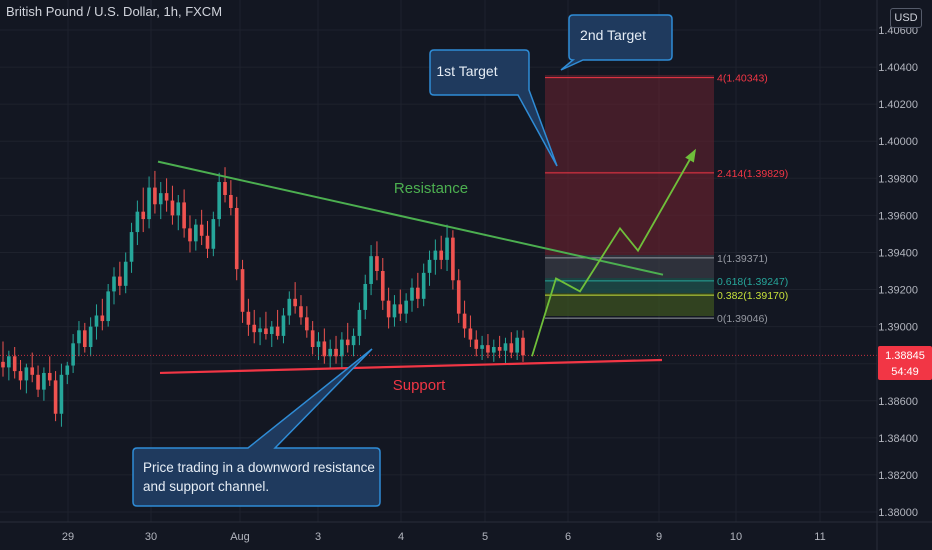 The height and width of the screenshot is (550, 932). Describe the element at coordinates (410, 218) in the screenshot. I see `resistance-line` at that location.